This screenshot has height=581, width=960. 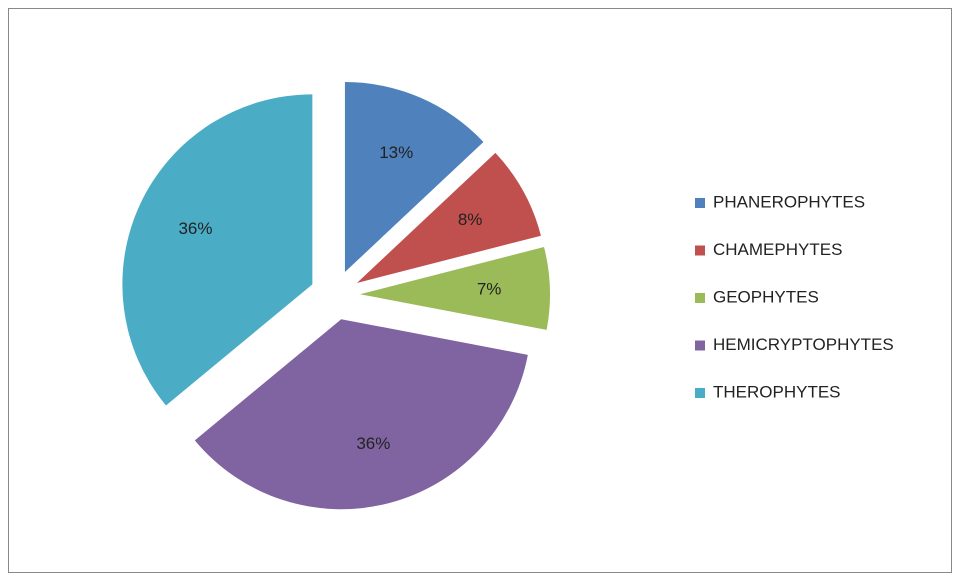 I want to click on legend-label: HEMICRYPTOPHYTES, so click(x=803, y=344).